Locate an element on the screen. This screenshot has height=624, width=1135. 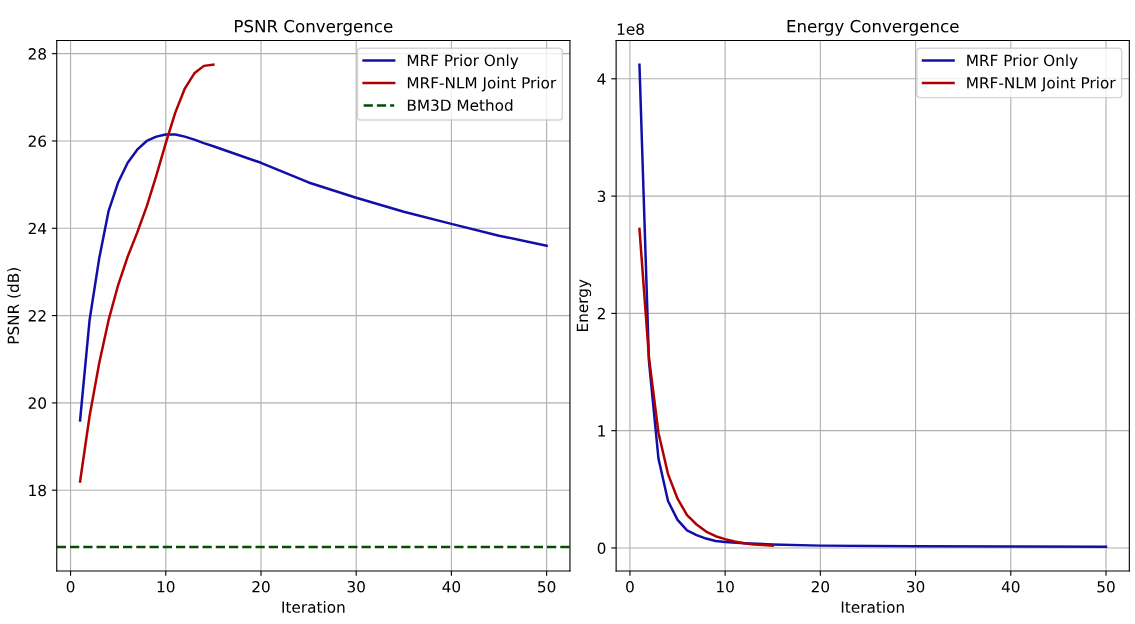
chart-title: Energy Convergence is located at coordinates (873, 27).